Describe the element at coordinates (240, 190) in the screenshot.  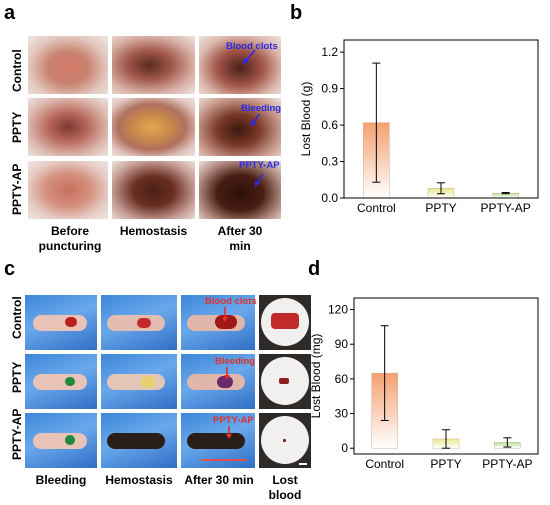
I see `liver-photo-ppty-ap-after` at that location.